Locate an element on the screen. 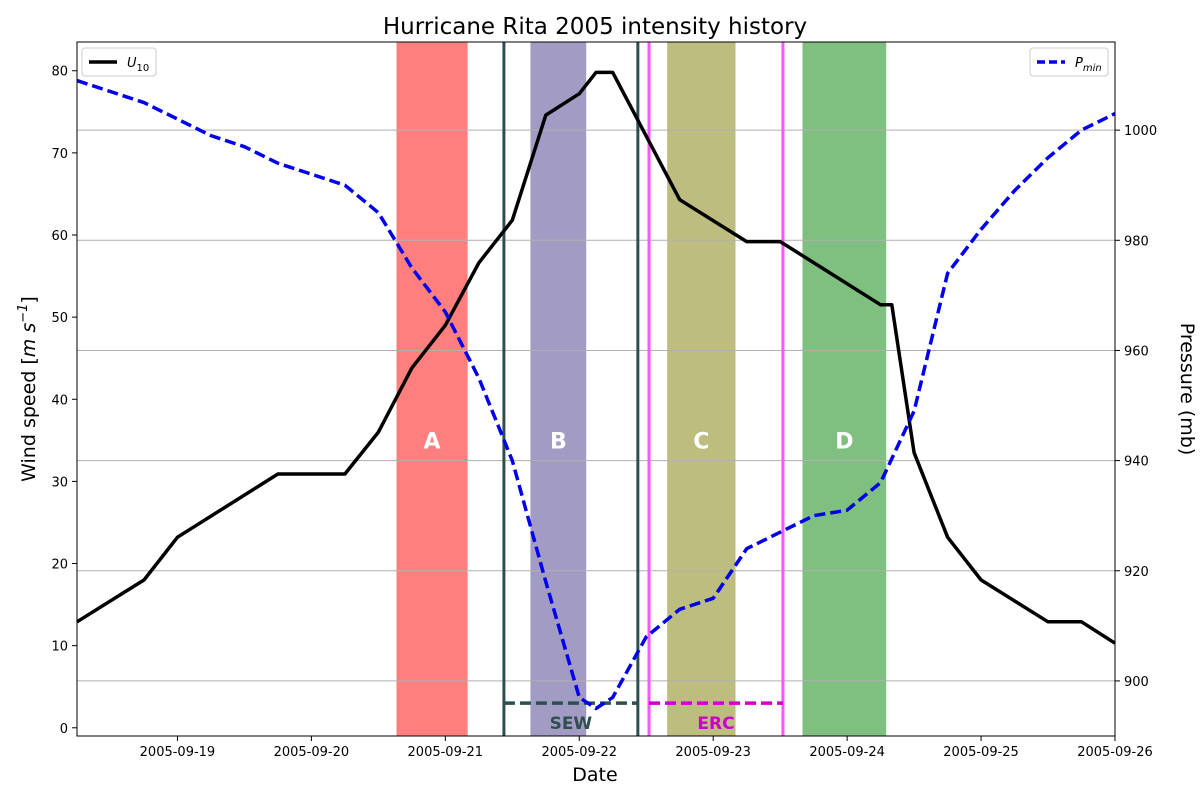 The image size is (1200, 800). x-axis-label: Date is located at coordinates (594, 775).